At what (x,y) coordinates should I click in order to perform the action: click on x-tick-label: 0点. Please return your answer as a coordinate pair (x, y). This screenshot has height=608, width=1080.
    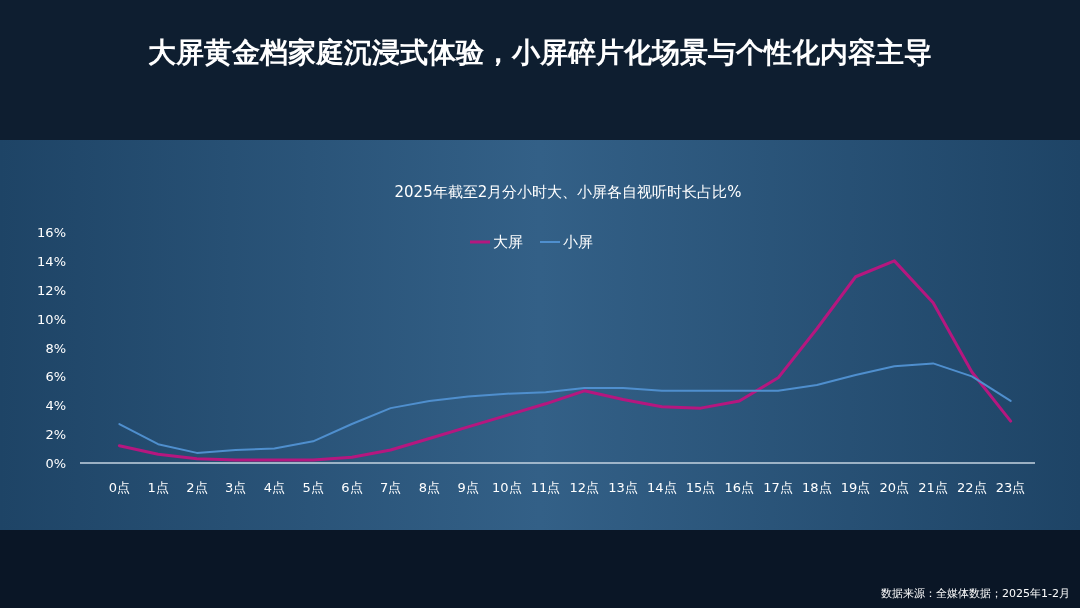
    Looking at the image, I should click on (119, 487).